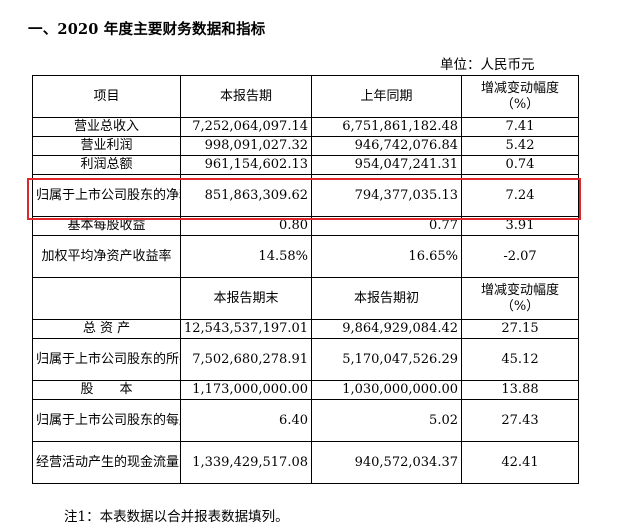  What do you see at coordinates (246, 256) in the screenshot?
I see `current-value: 14.58%` at bounding box center [246, 256].